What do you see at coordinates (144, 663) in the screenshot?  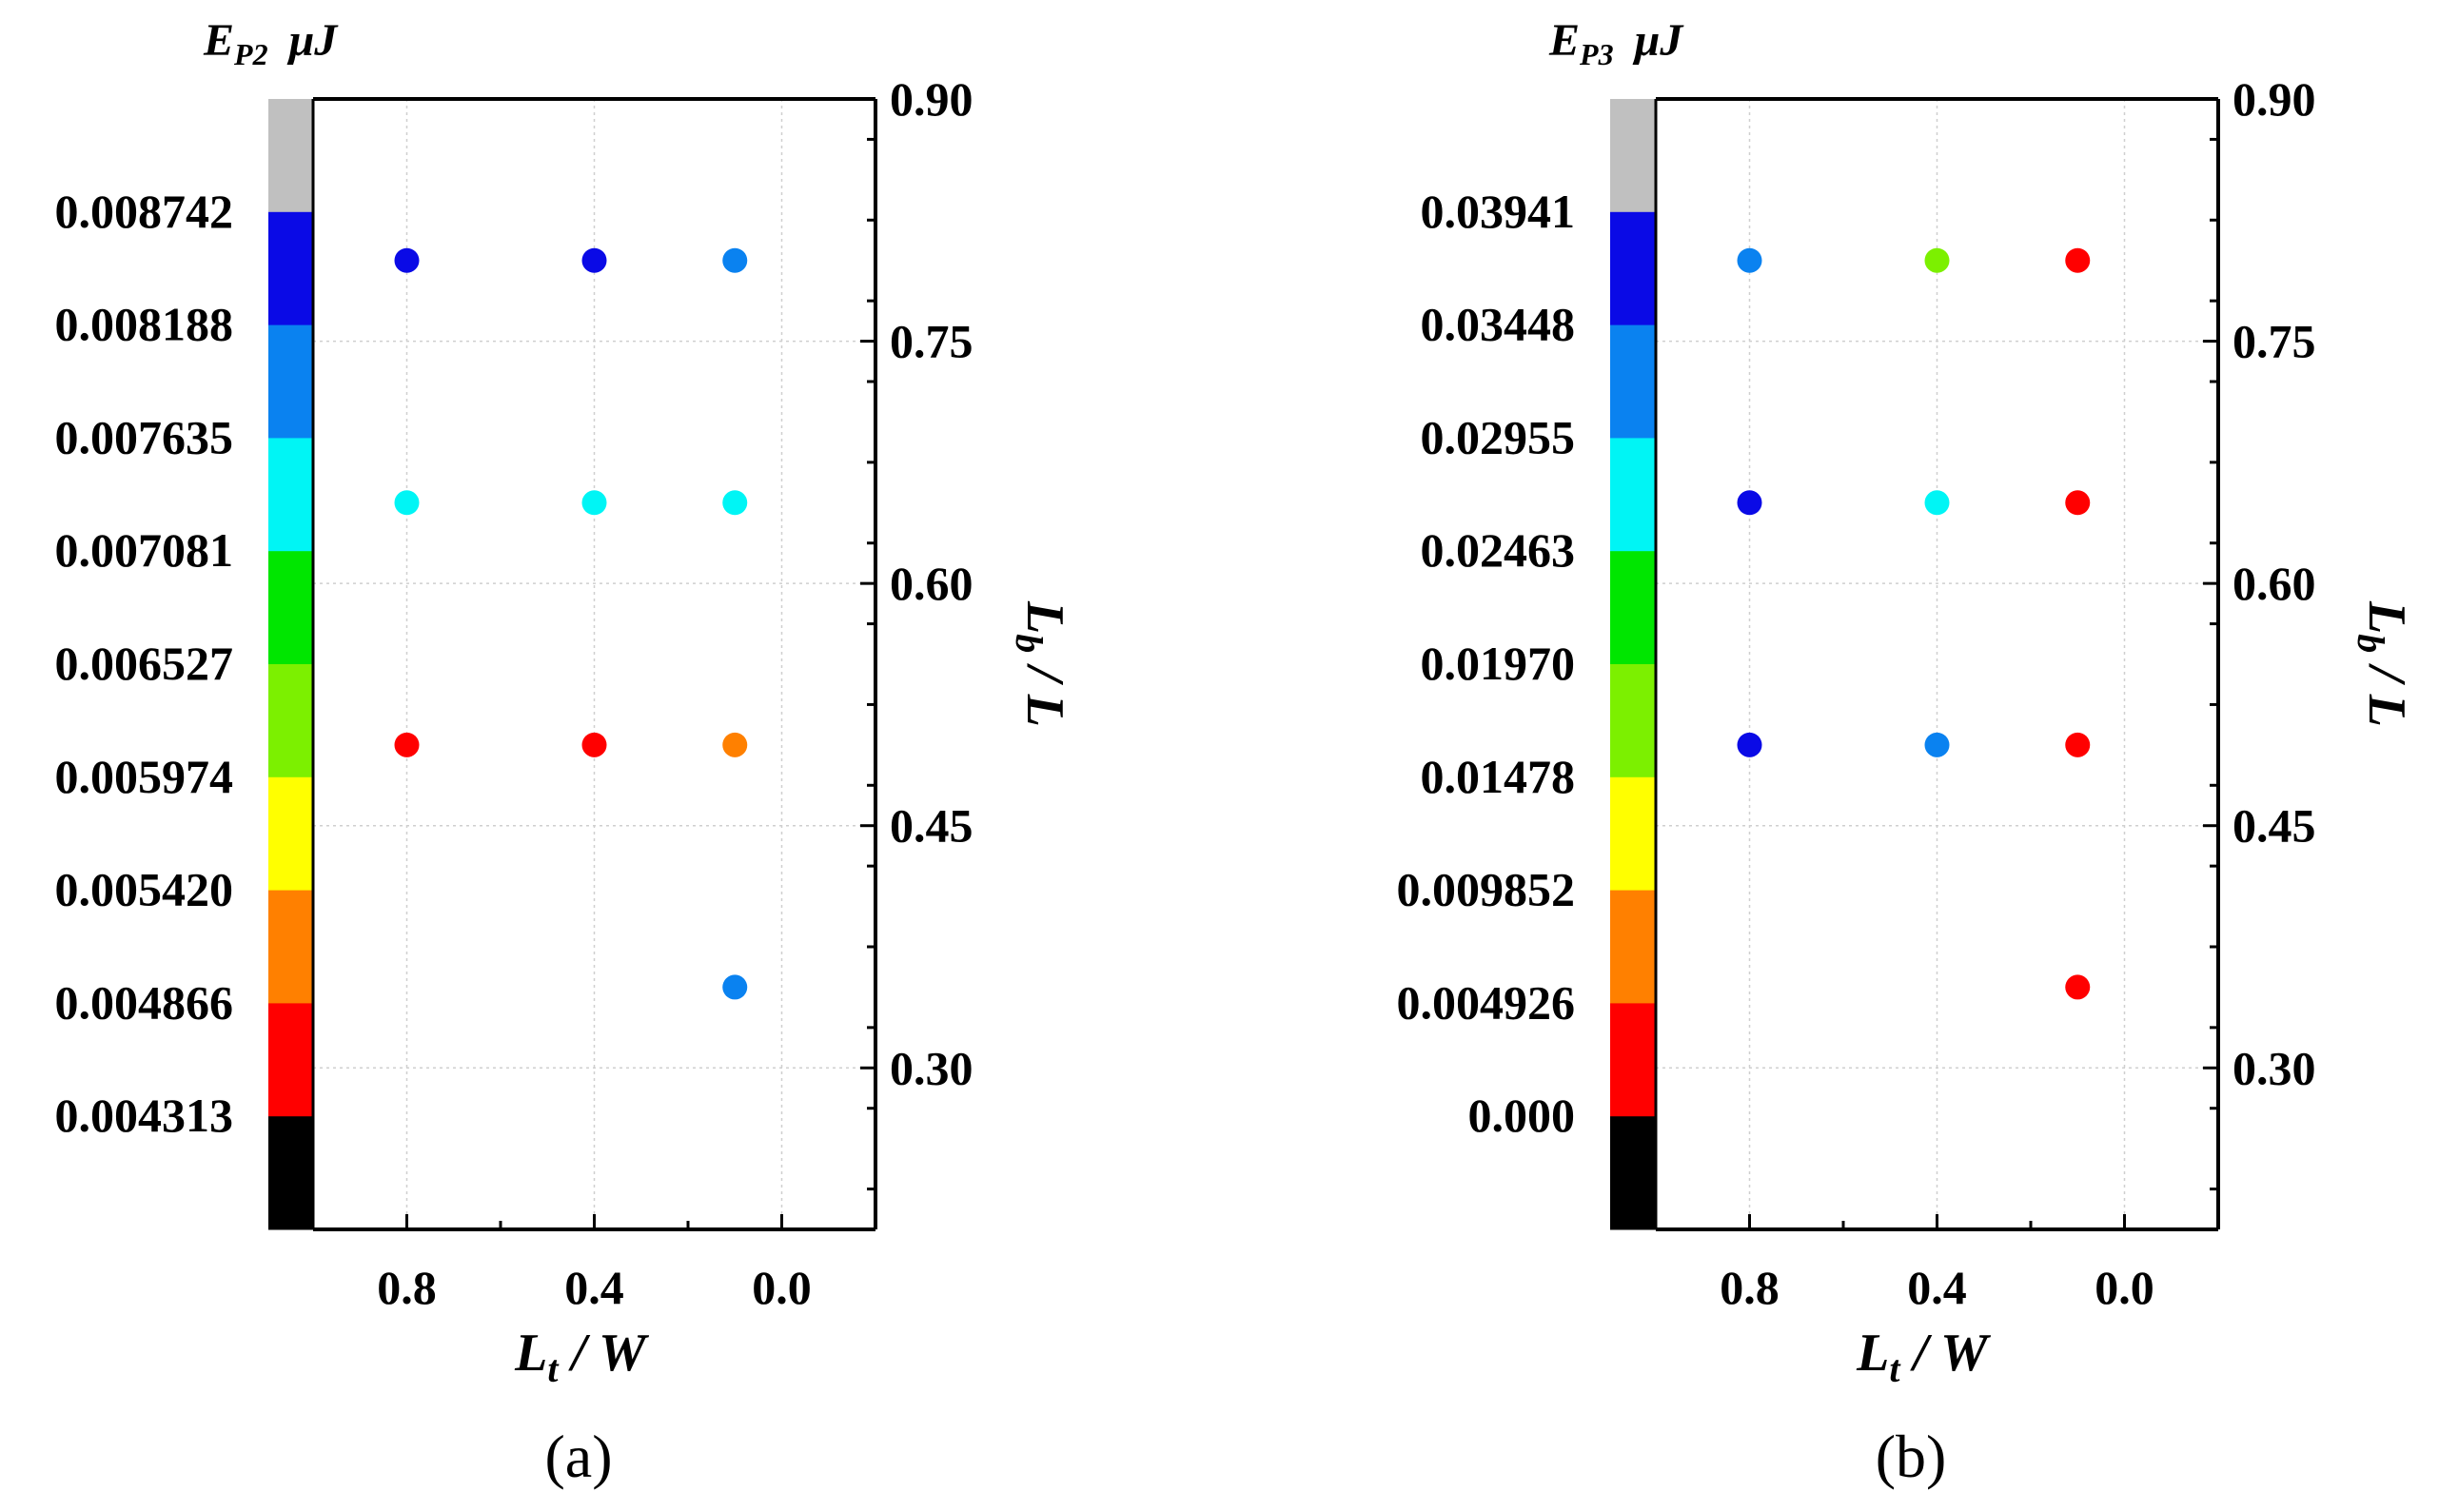 I see `colorbar-label: 0.006527` at bounding box center [144, 663].